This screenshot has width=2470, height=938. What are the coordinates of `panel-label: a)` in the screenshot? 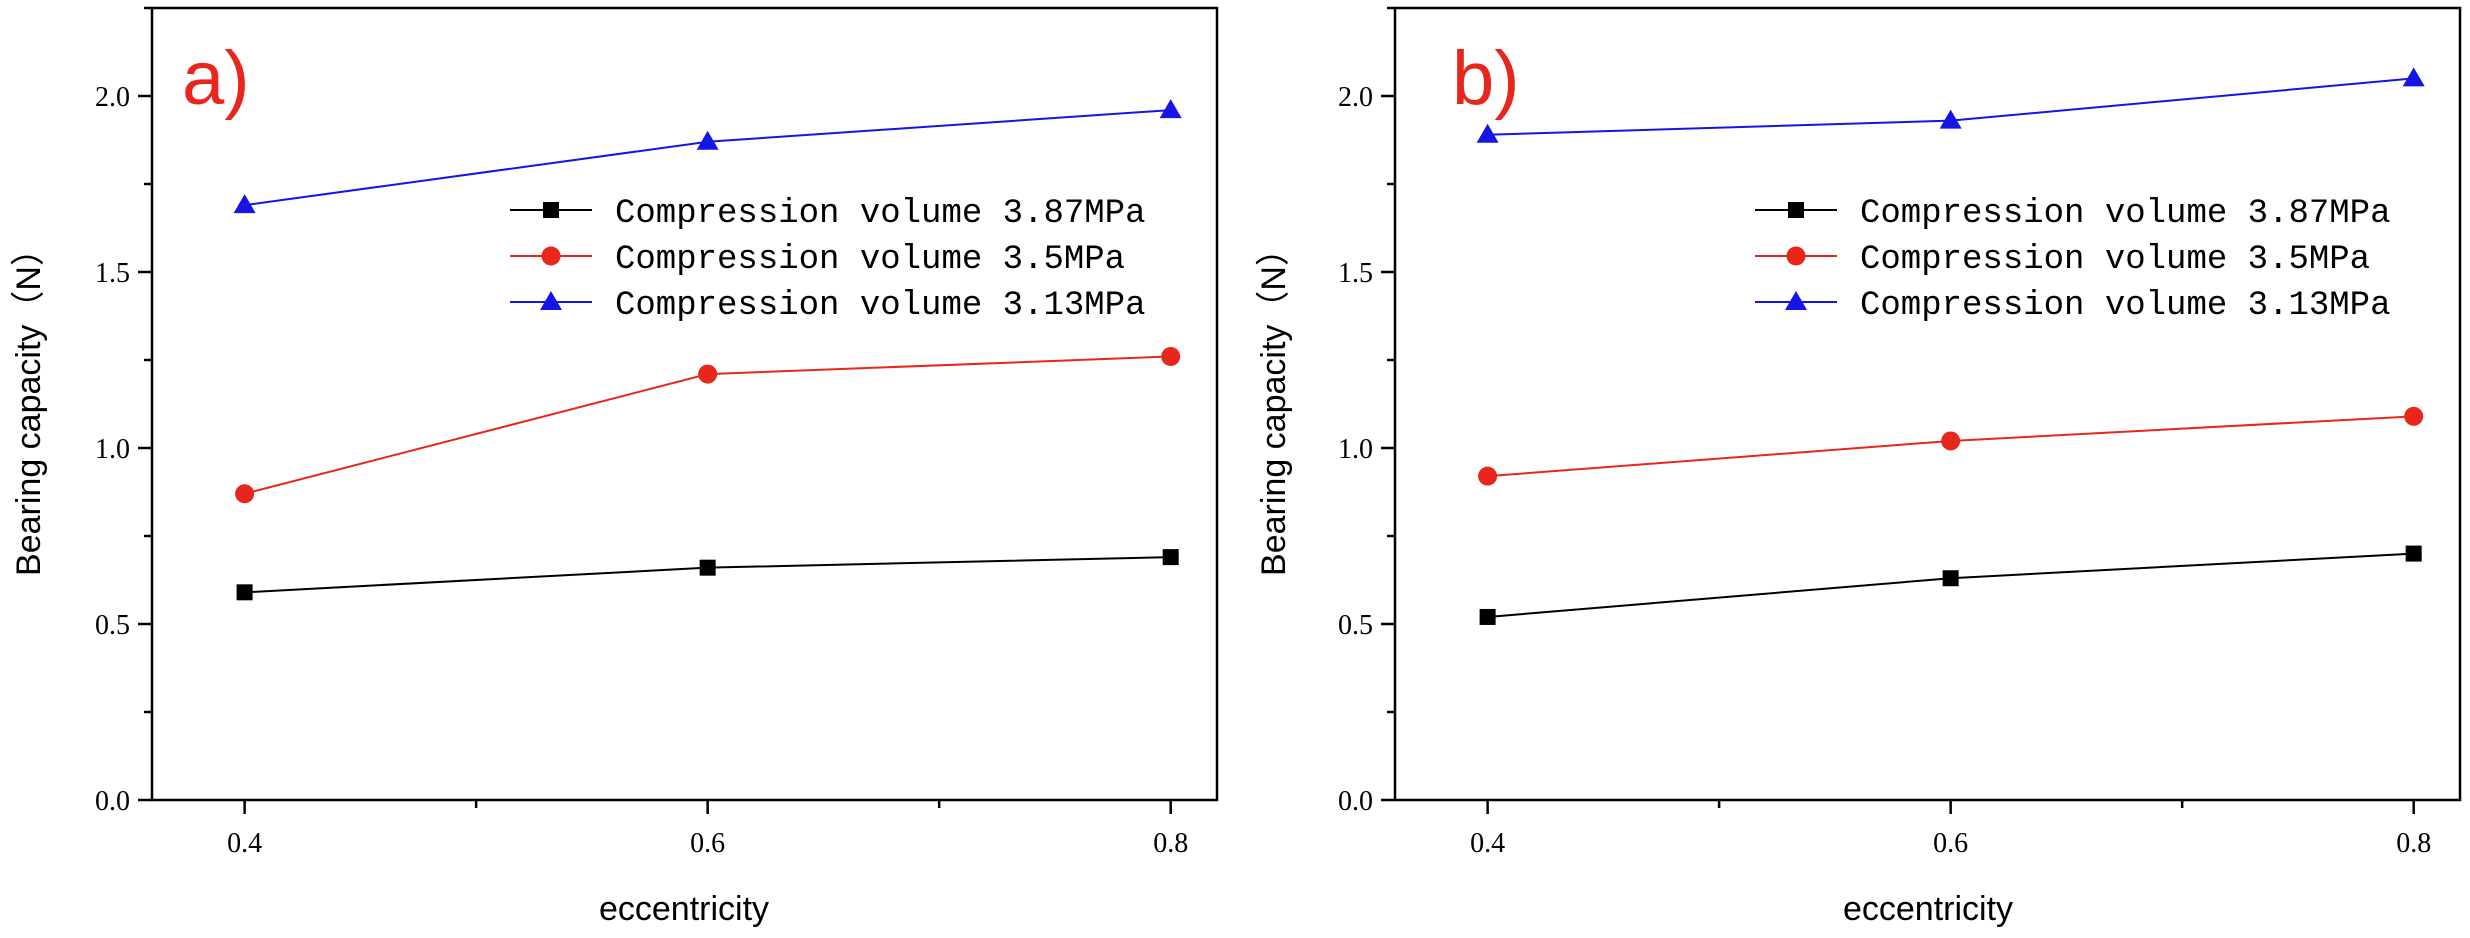 It's located at (216, 78).